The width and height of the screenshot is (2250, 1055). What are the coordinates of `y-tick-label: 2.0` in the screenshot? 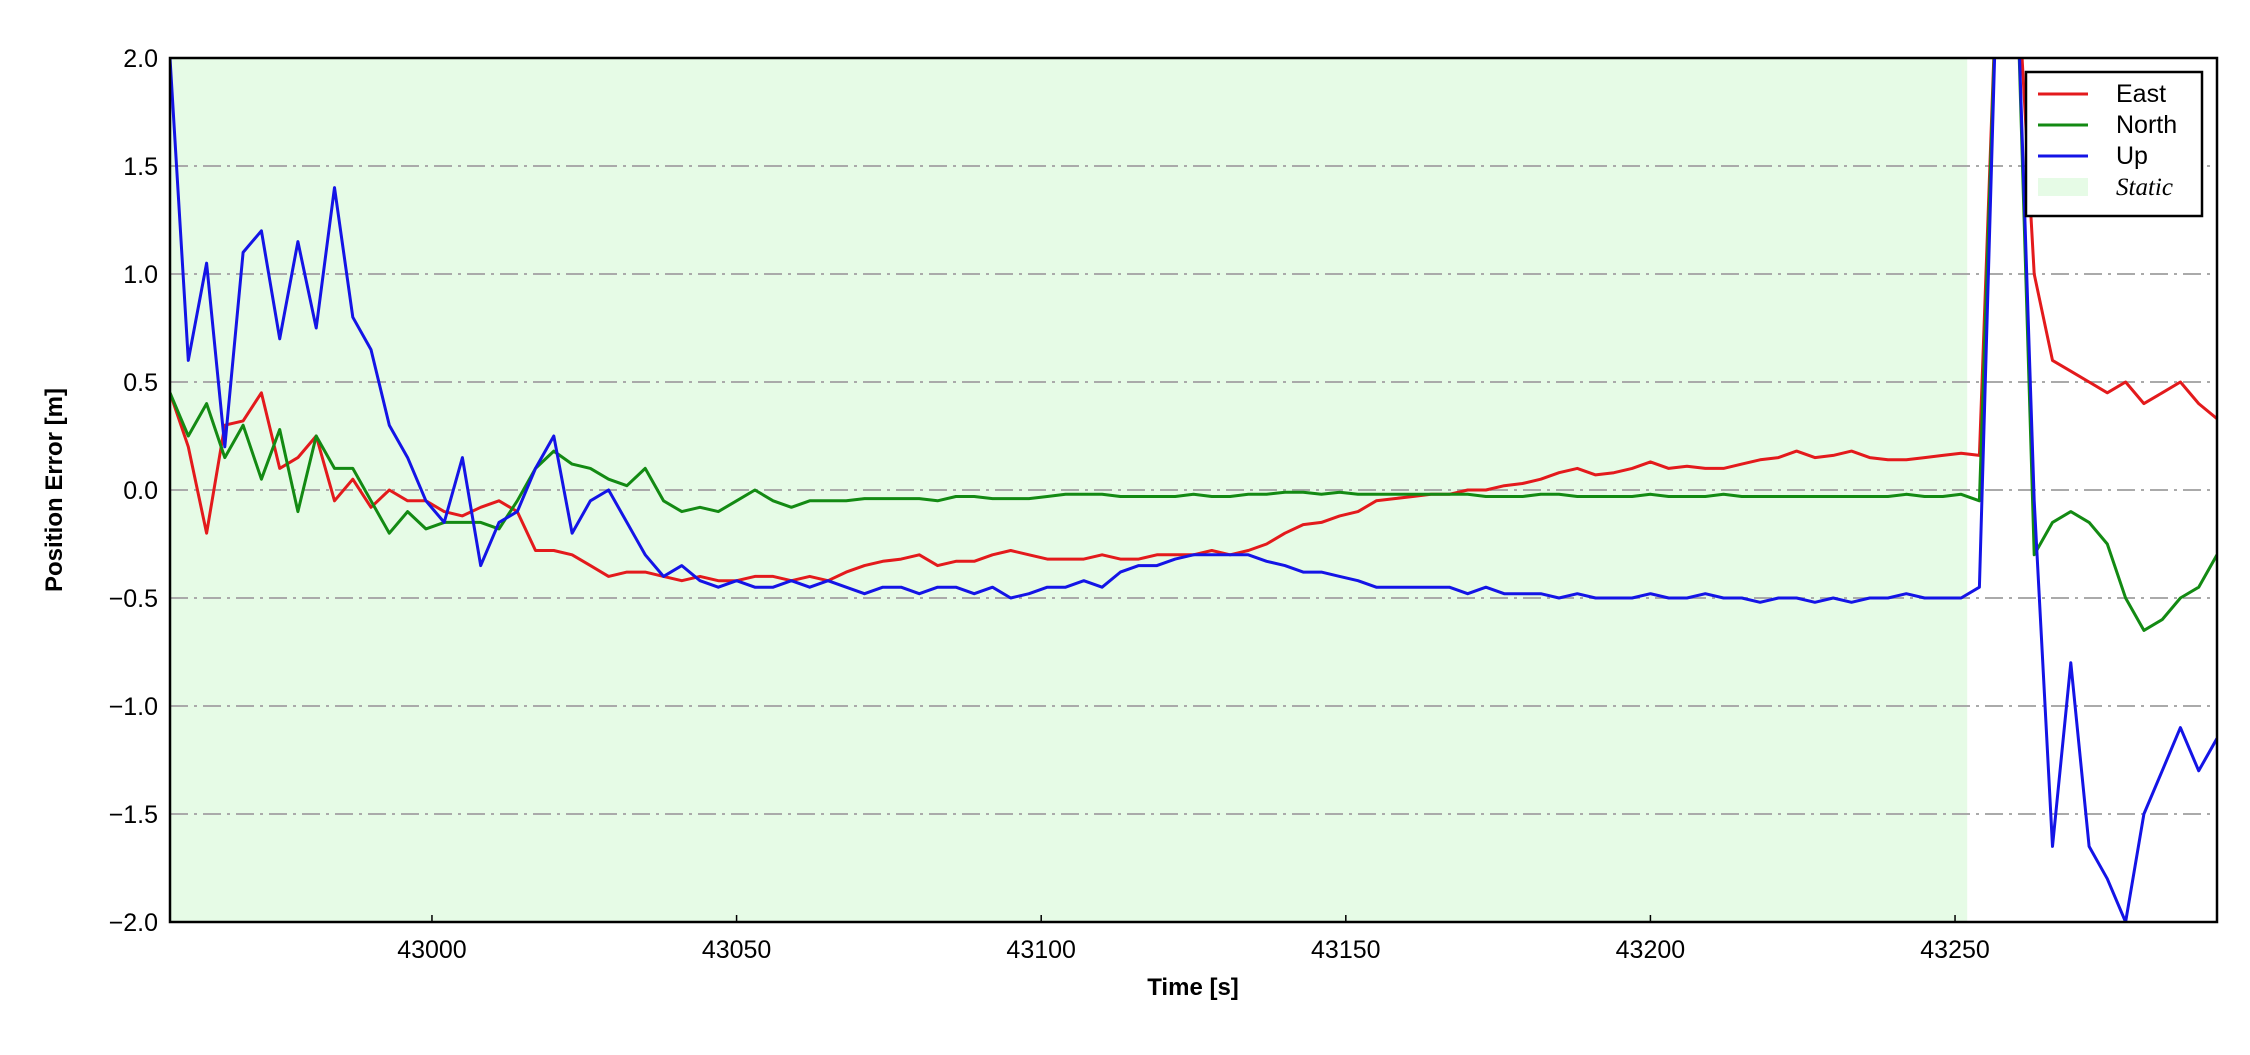 It's located at (140, 59).